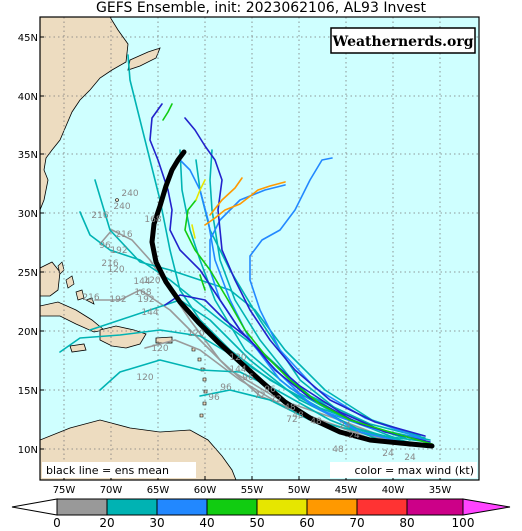 The height and width of the screenshot is (531, 522). Describe the element at coordinates (34, 507) in the screenshot. I see `colorbar-left-arrow` at that location.